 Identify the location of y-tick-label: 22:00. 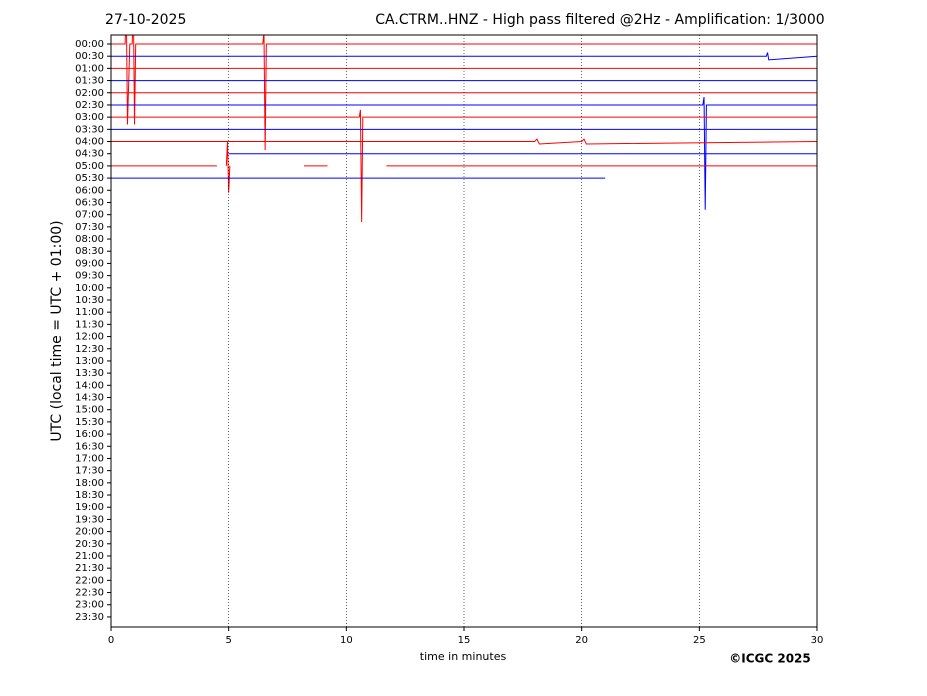
(89, 580).